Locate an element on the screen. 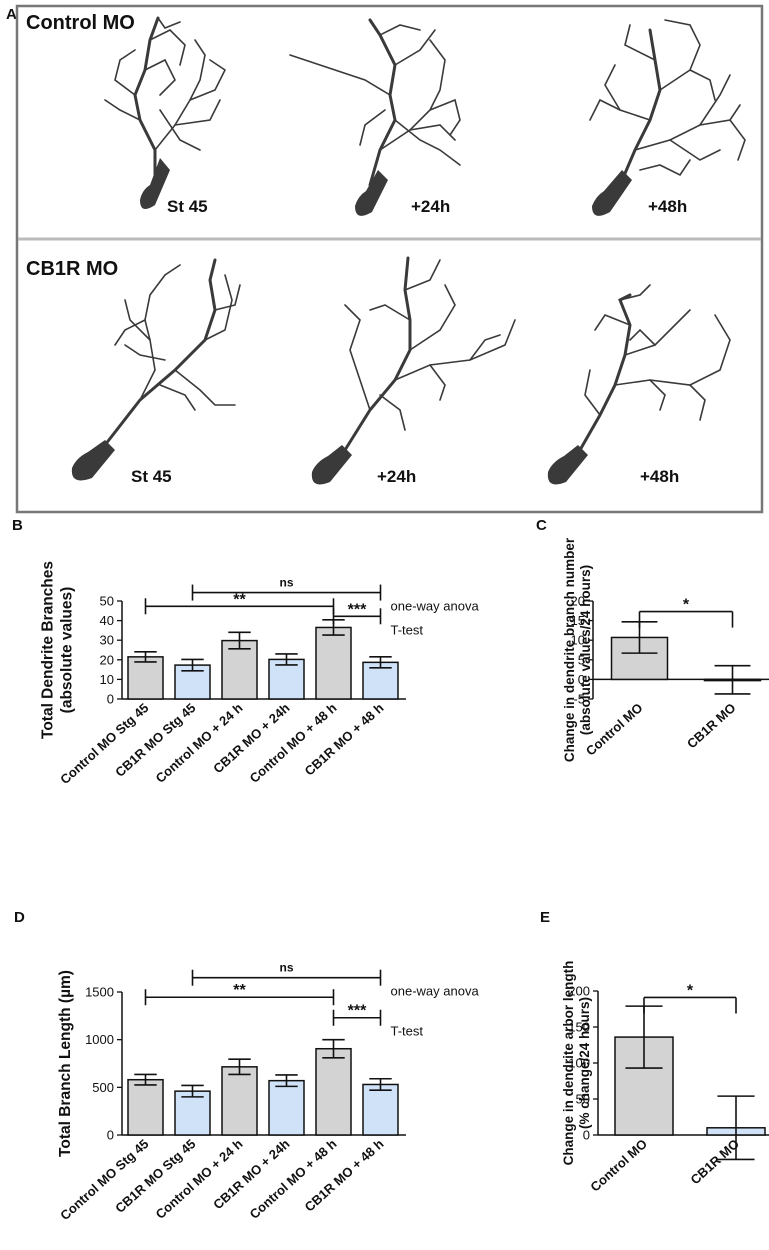  neuron-cb1r-st45-soma is located at coordinates (93, 460).